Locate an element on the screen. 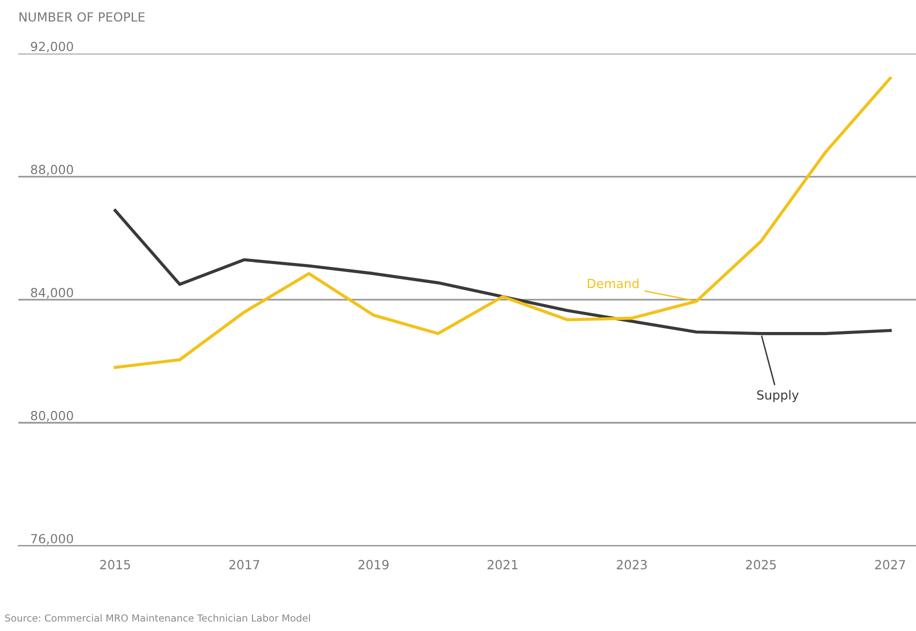 The image size is (916, 631). y-tick-label: 84,000 is located at coordinates (52, 293).